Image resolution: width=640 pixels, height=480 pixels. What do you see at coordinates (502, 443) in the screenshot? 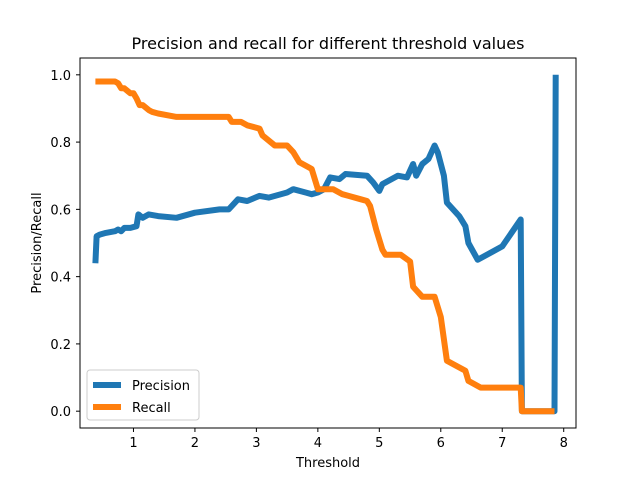
I see `x-tick-label: 7` at bounding box center [502, 443].